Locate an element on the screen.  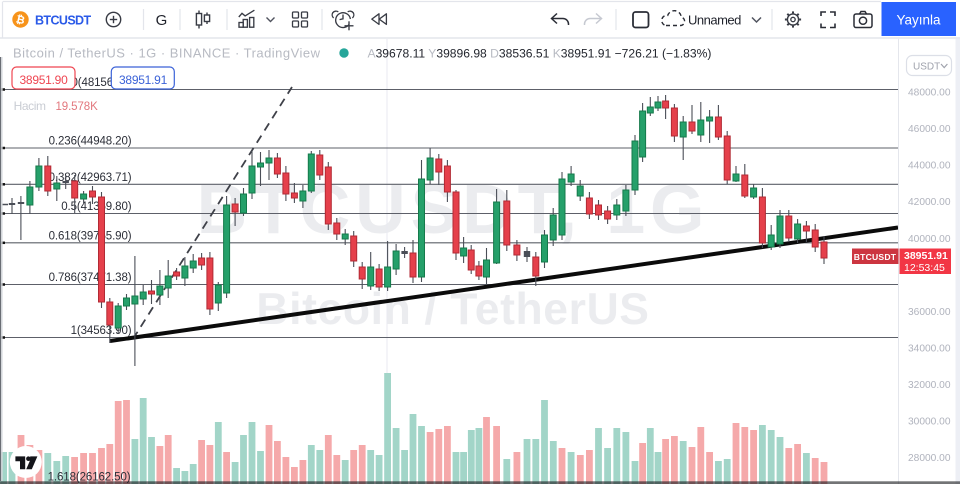
svg-text: 46000.00 is located at coordinates (929, 129).